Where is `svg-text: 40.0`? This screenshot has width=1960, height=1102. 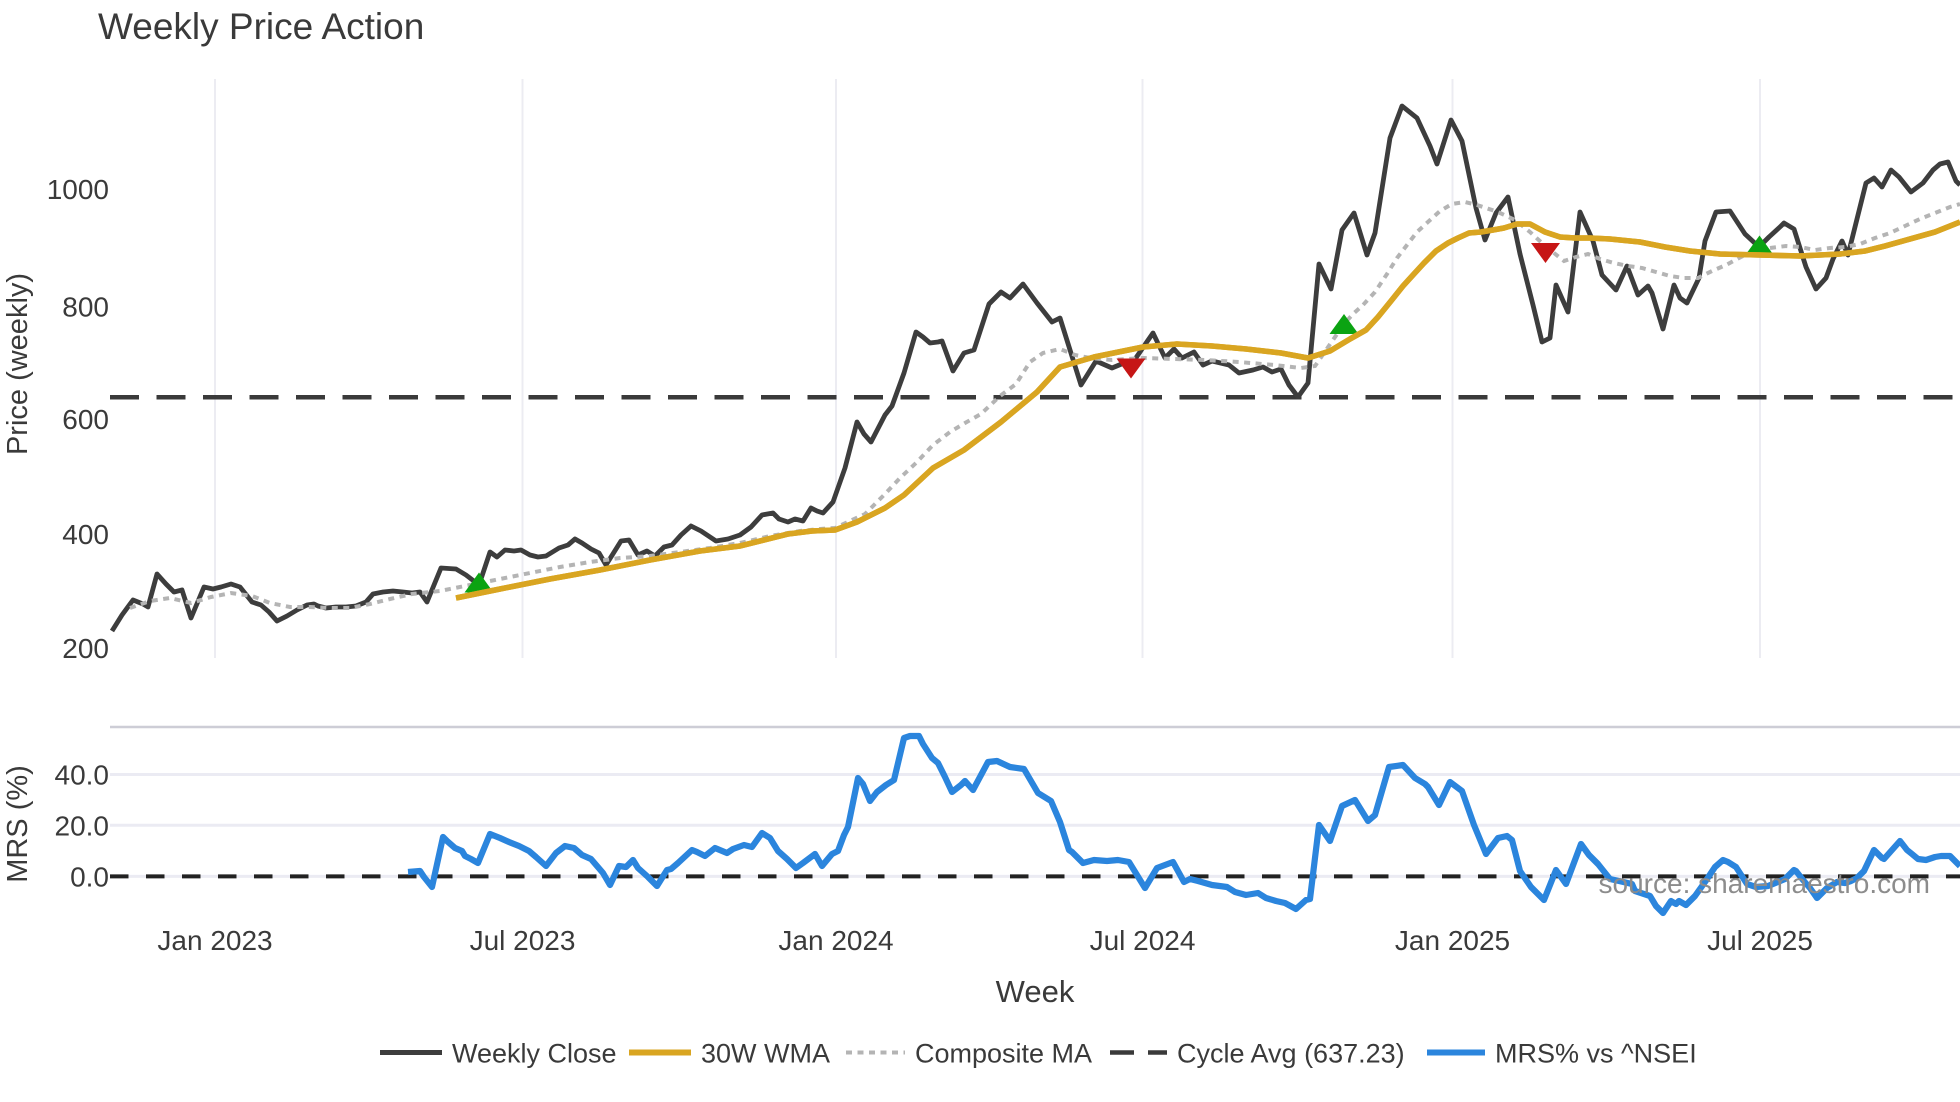
svg-text: 40.0 is located at coordinates (82, 775).